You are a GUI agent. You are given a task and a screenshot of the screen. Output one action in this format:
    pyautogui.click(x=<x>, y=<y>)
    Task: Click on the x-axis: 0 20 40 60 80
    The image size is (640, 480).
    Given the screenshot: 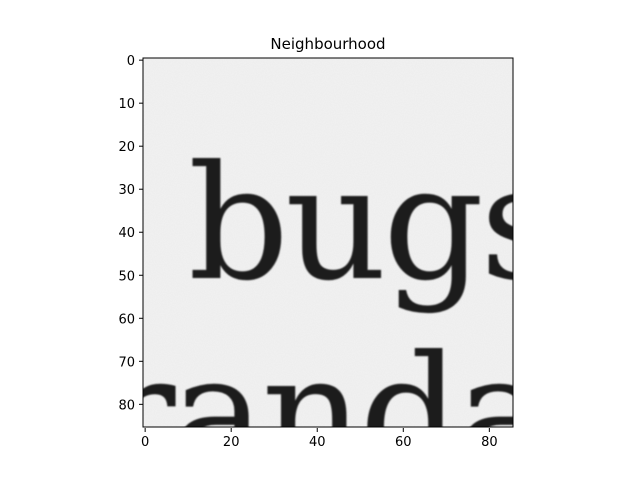 What is the action you would take?
    pyautogui.click(x=319, y=439)
    